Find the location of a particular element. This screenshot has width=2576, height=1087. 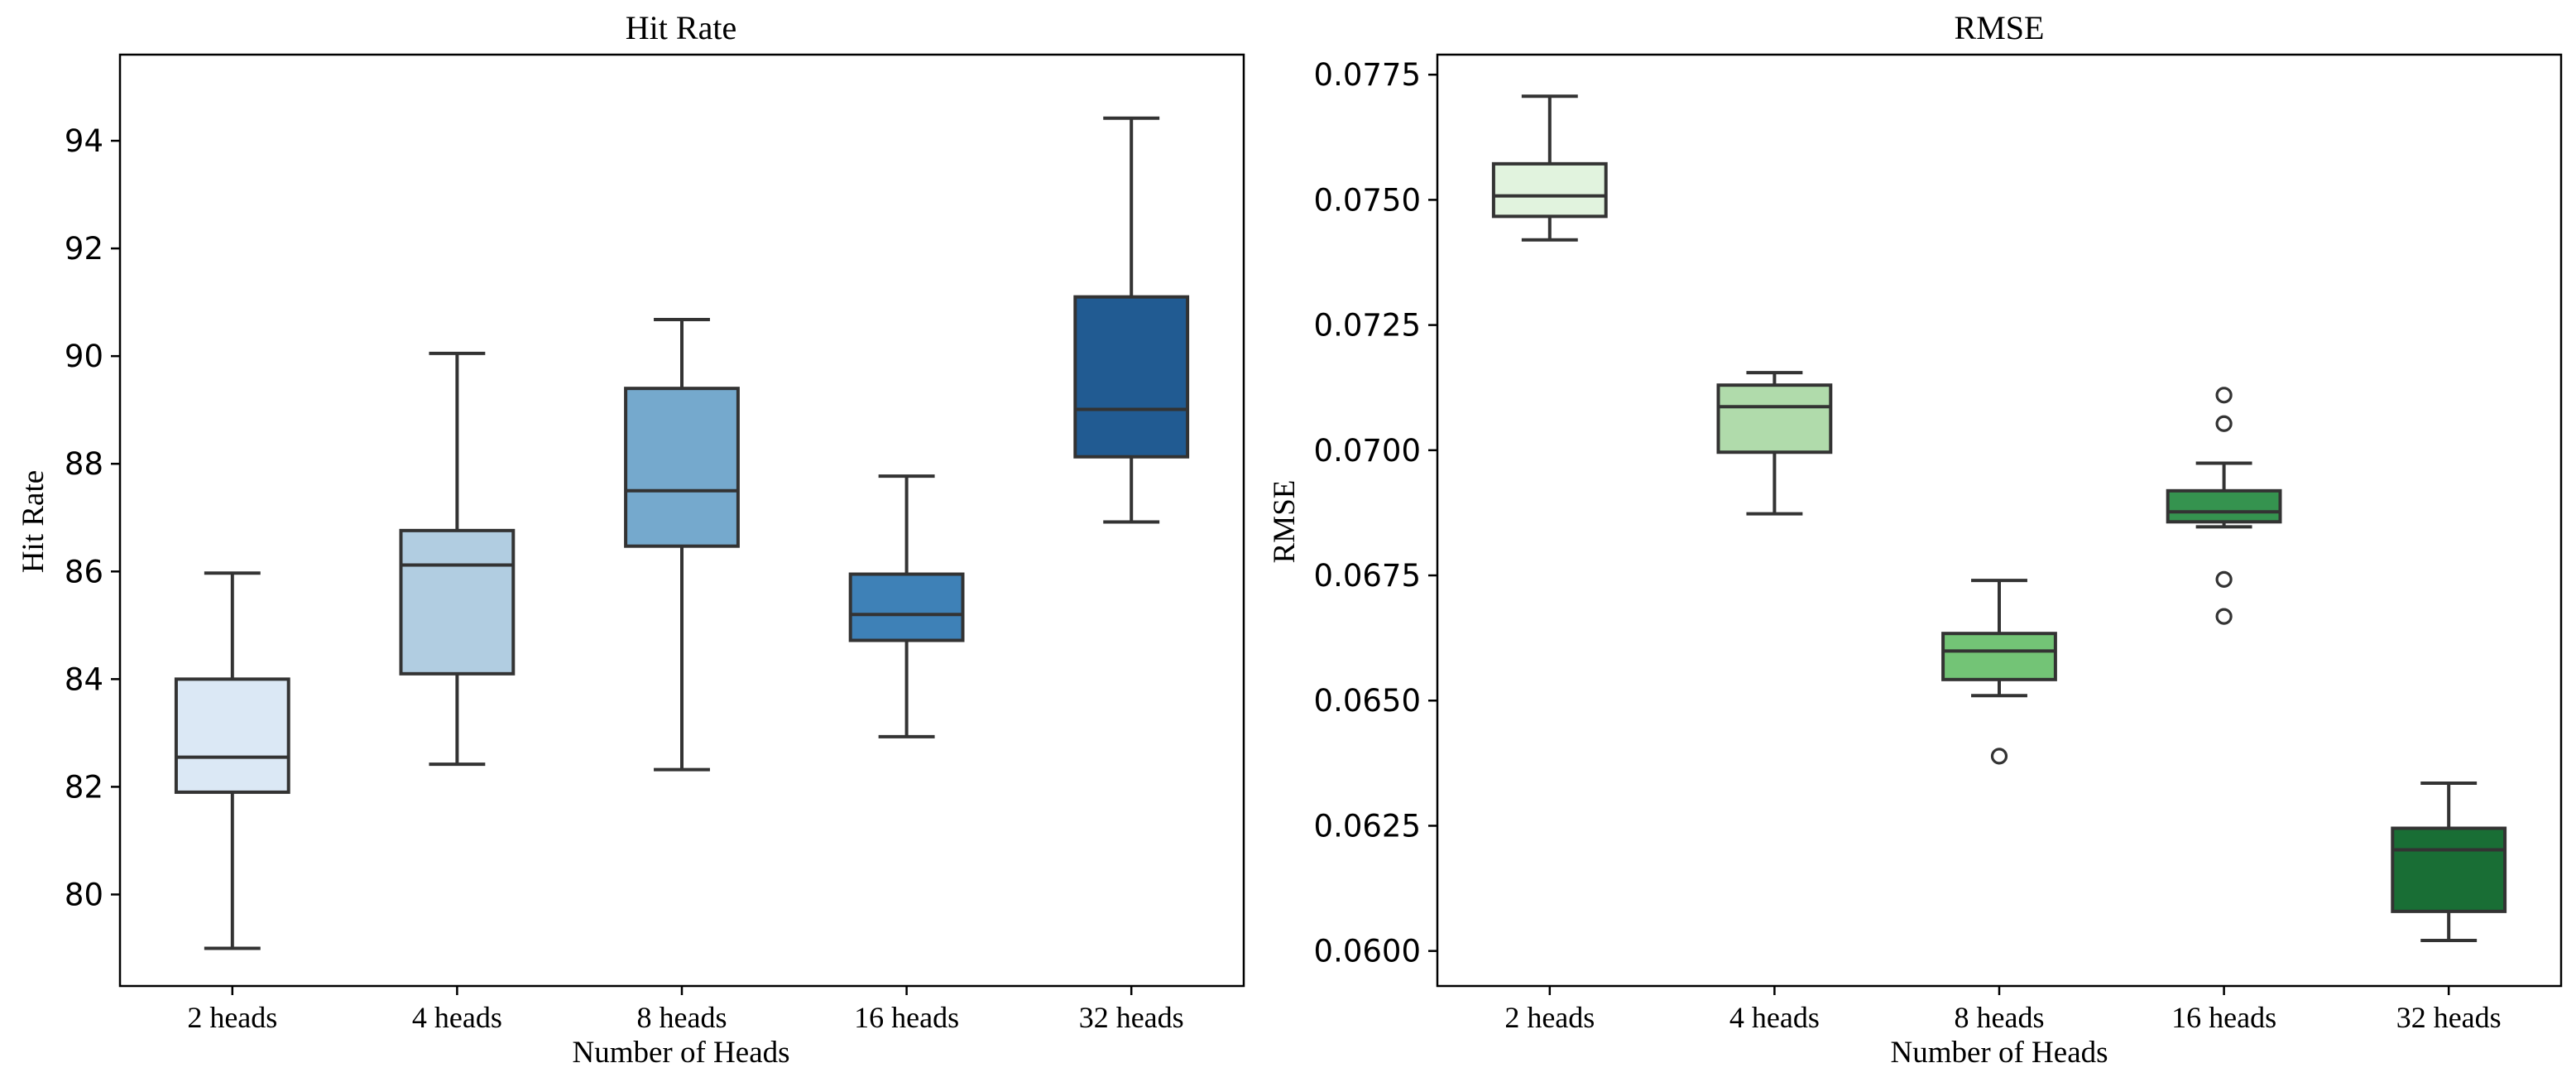

hit-rate-y-tick-label: 86 is located at coordinates (84, 571).